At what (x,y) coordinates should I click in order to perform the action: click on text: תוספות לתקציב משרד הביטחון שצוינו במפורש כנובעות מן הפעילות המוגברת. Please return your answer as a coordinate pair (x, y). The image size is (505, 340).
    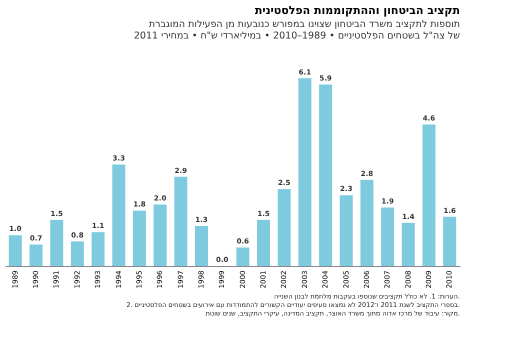
    Looking at the image, I should click on (304, 24).